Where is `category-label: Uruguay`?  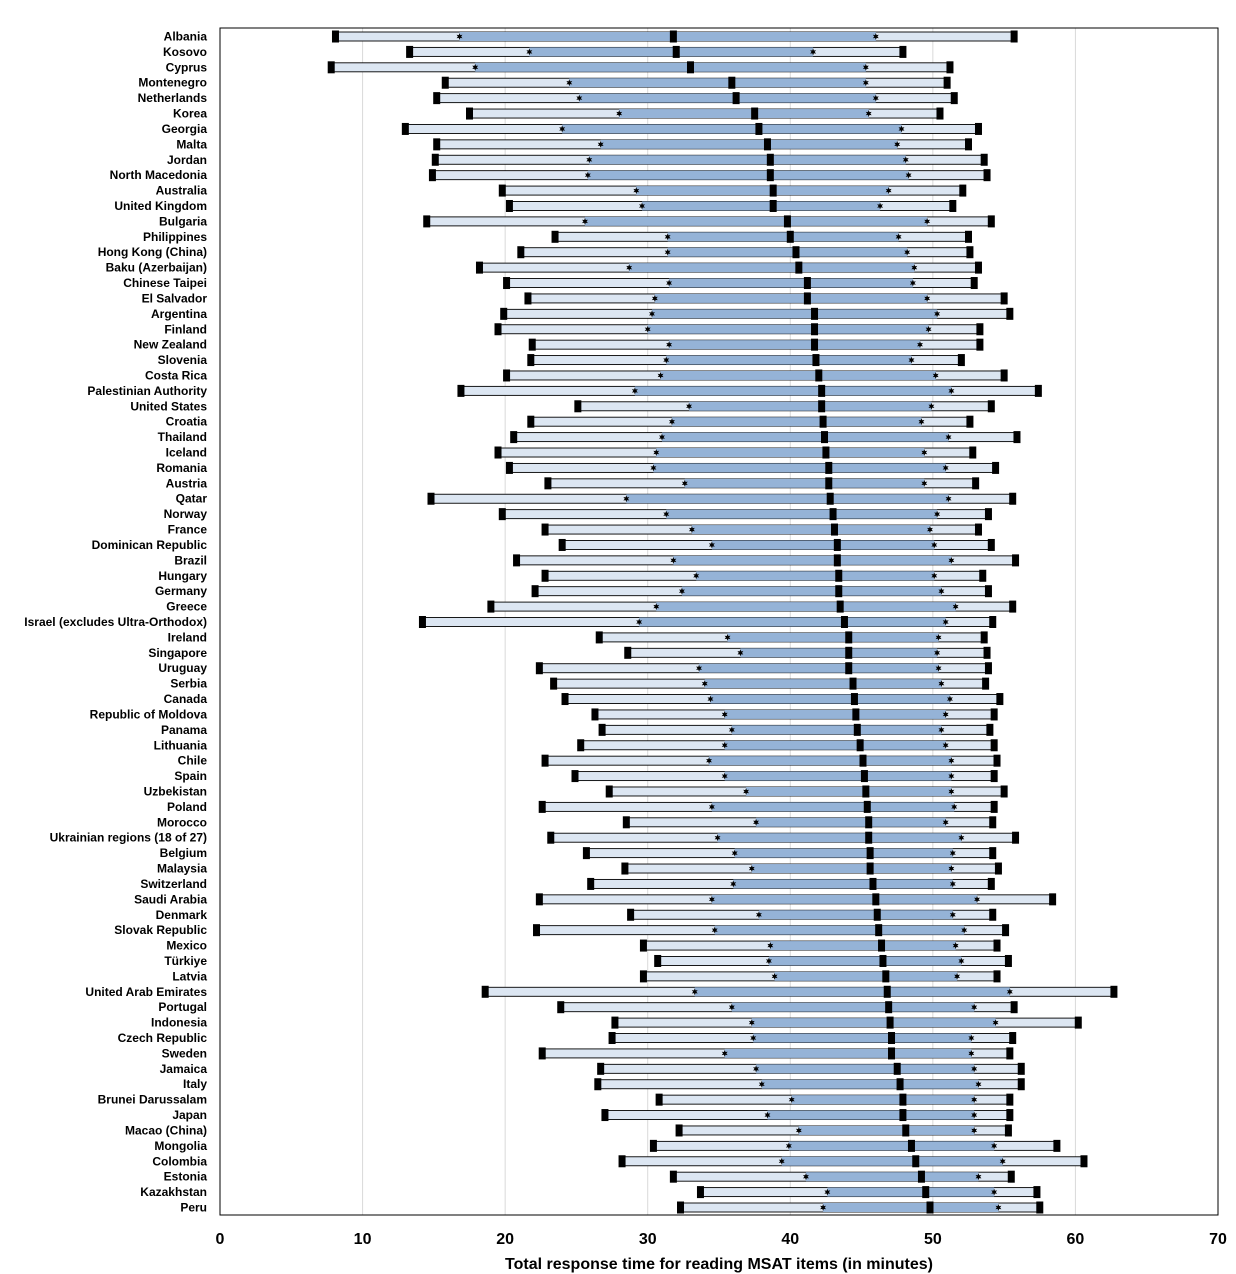
category-label: Uruguay is located at coordinates (182, 668).